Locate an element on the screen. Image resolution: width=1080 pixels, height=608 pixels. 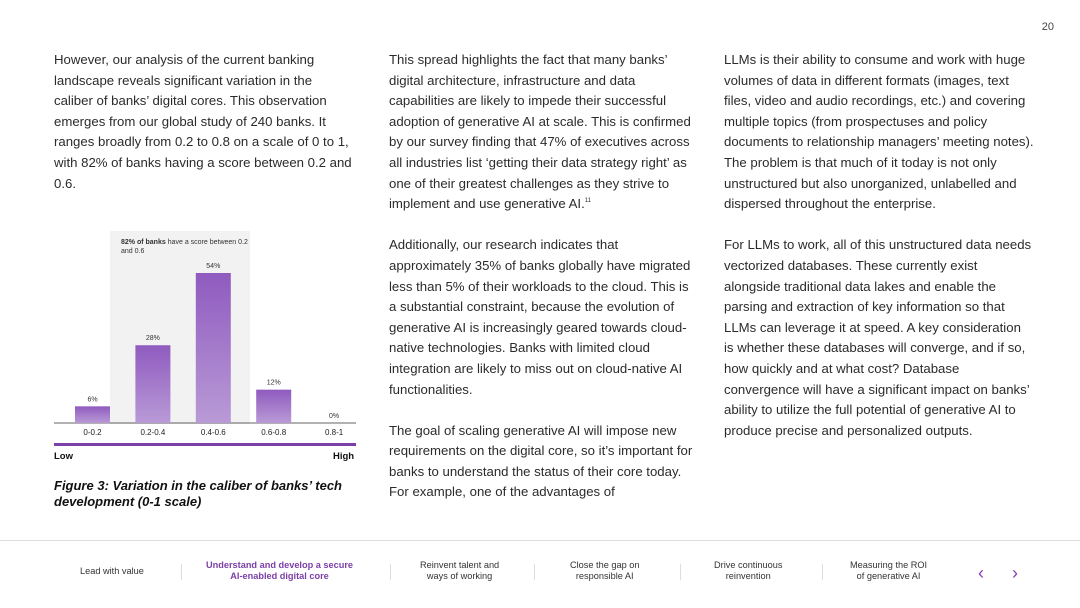
chart-value-label: 54% is located at coordinates (213, 266).